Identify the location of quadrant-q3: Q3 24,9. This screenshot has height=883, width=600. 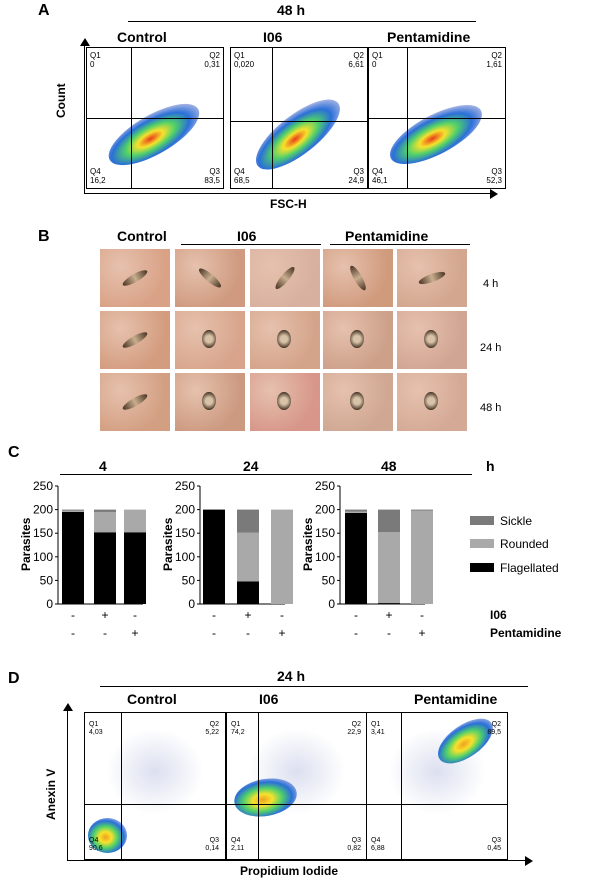
(356, 176).